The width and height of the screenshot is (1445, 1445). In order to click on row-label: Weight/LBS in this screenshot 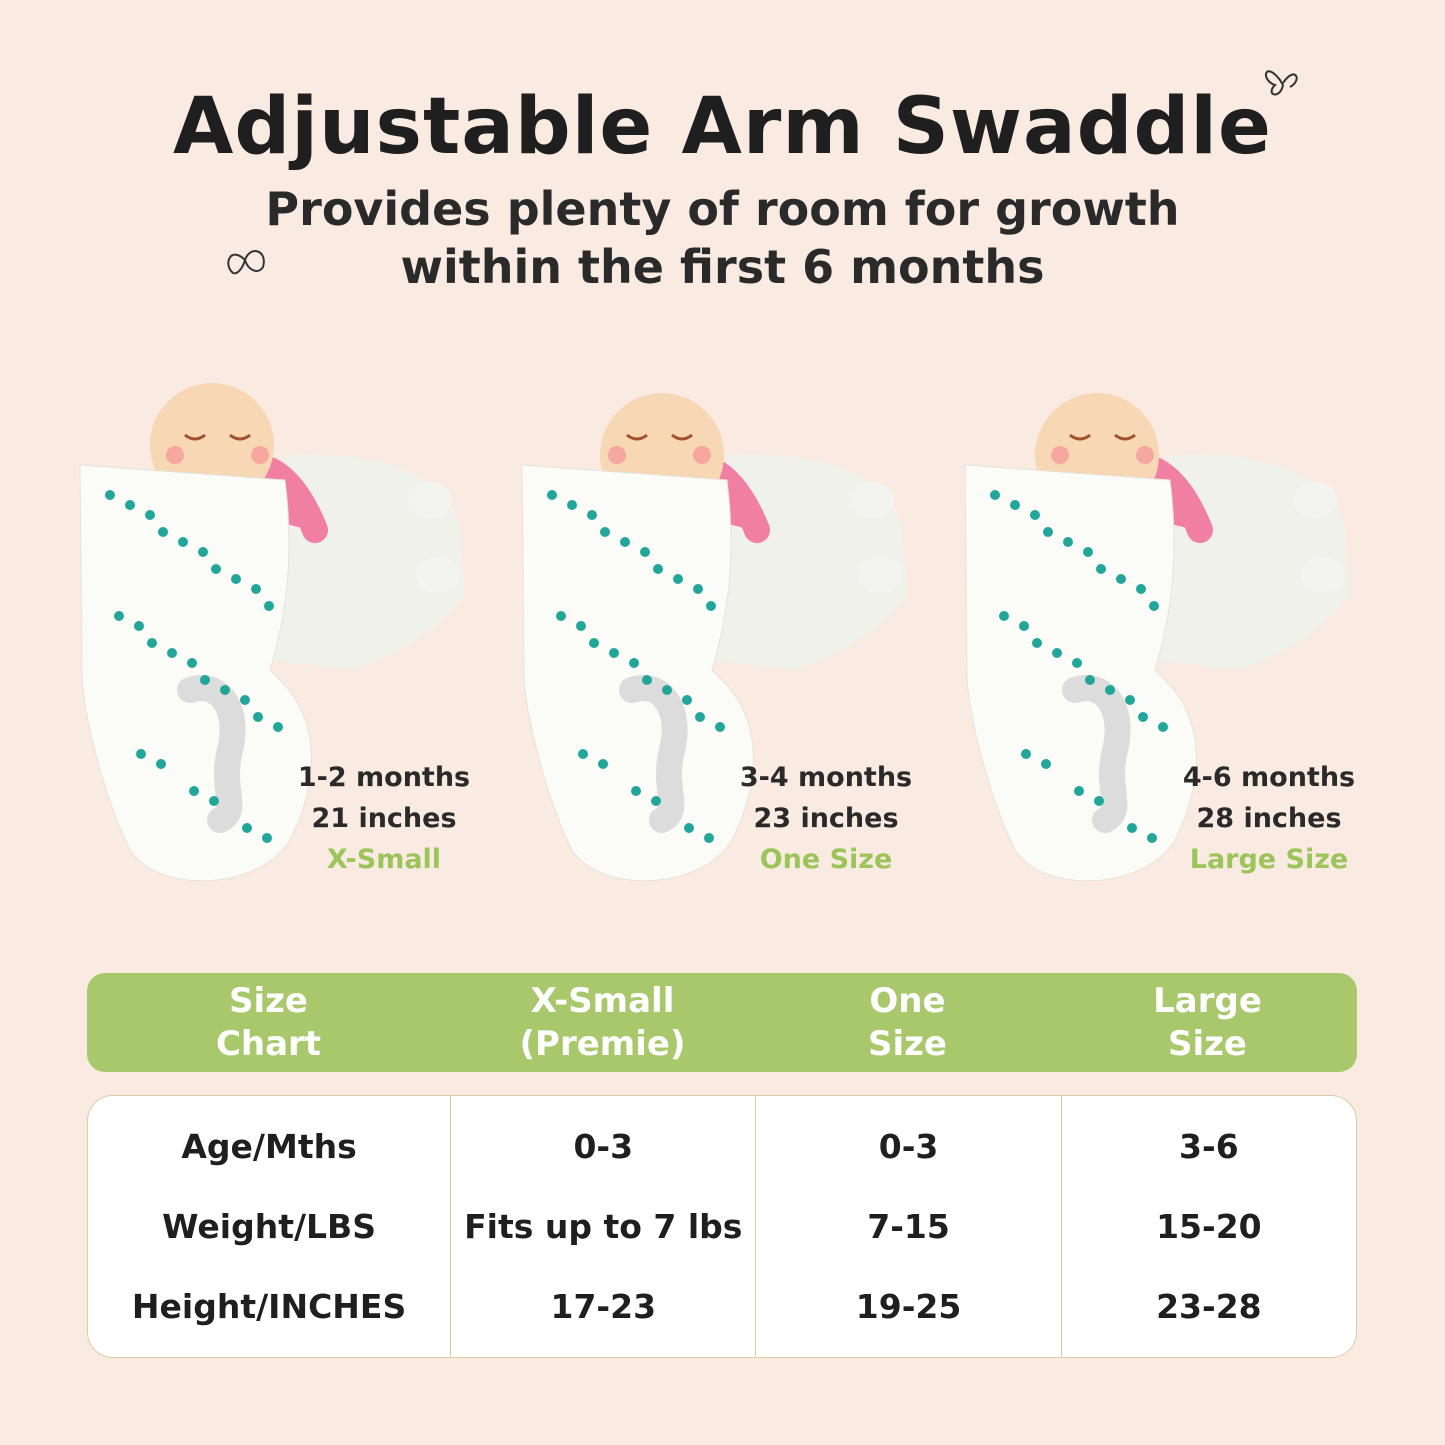, I will do `click(269, 1226)`.